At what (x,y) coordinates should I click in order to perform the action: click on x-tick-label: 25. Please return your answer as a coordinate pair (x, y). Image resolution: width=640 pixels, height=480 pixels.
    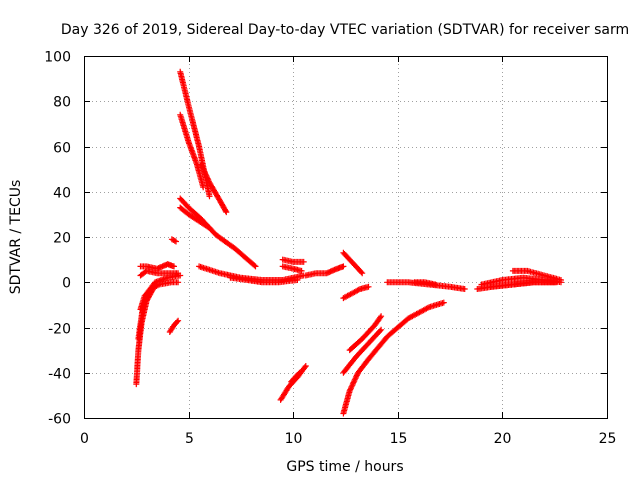
    Looking at the image, I should click on (608, 439).